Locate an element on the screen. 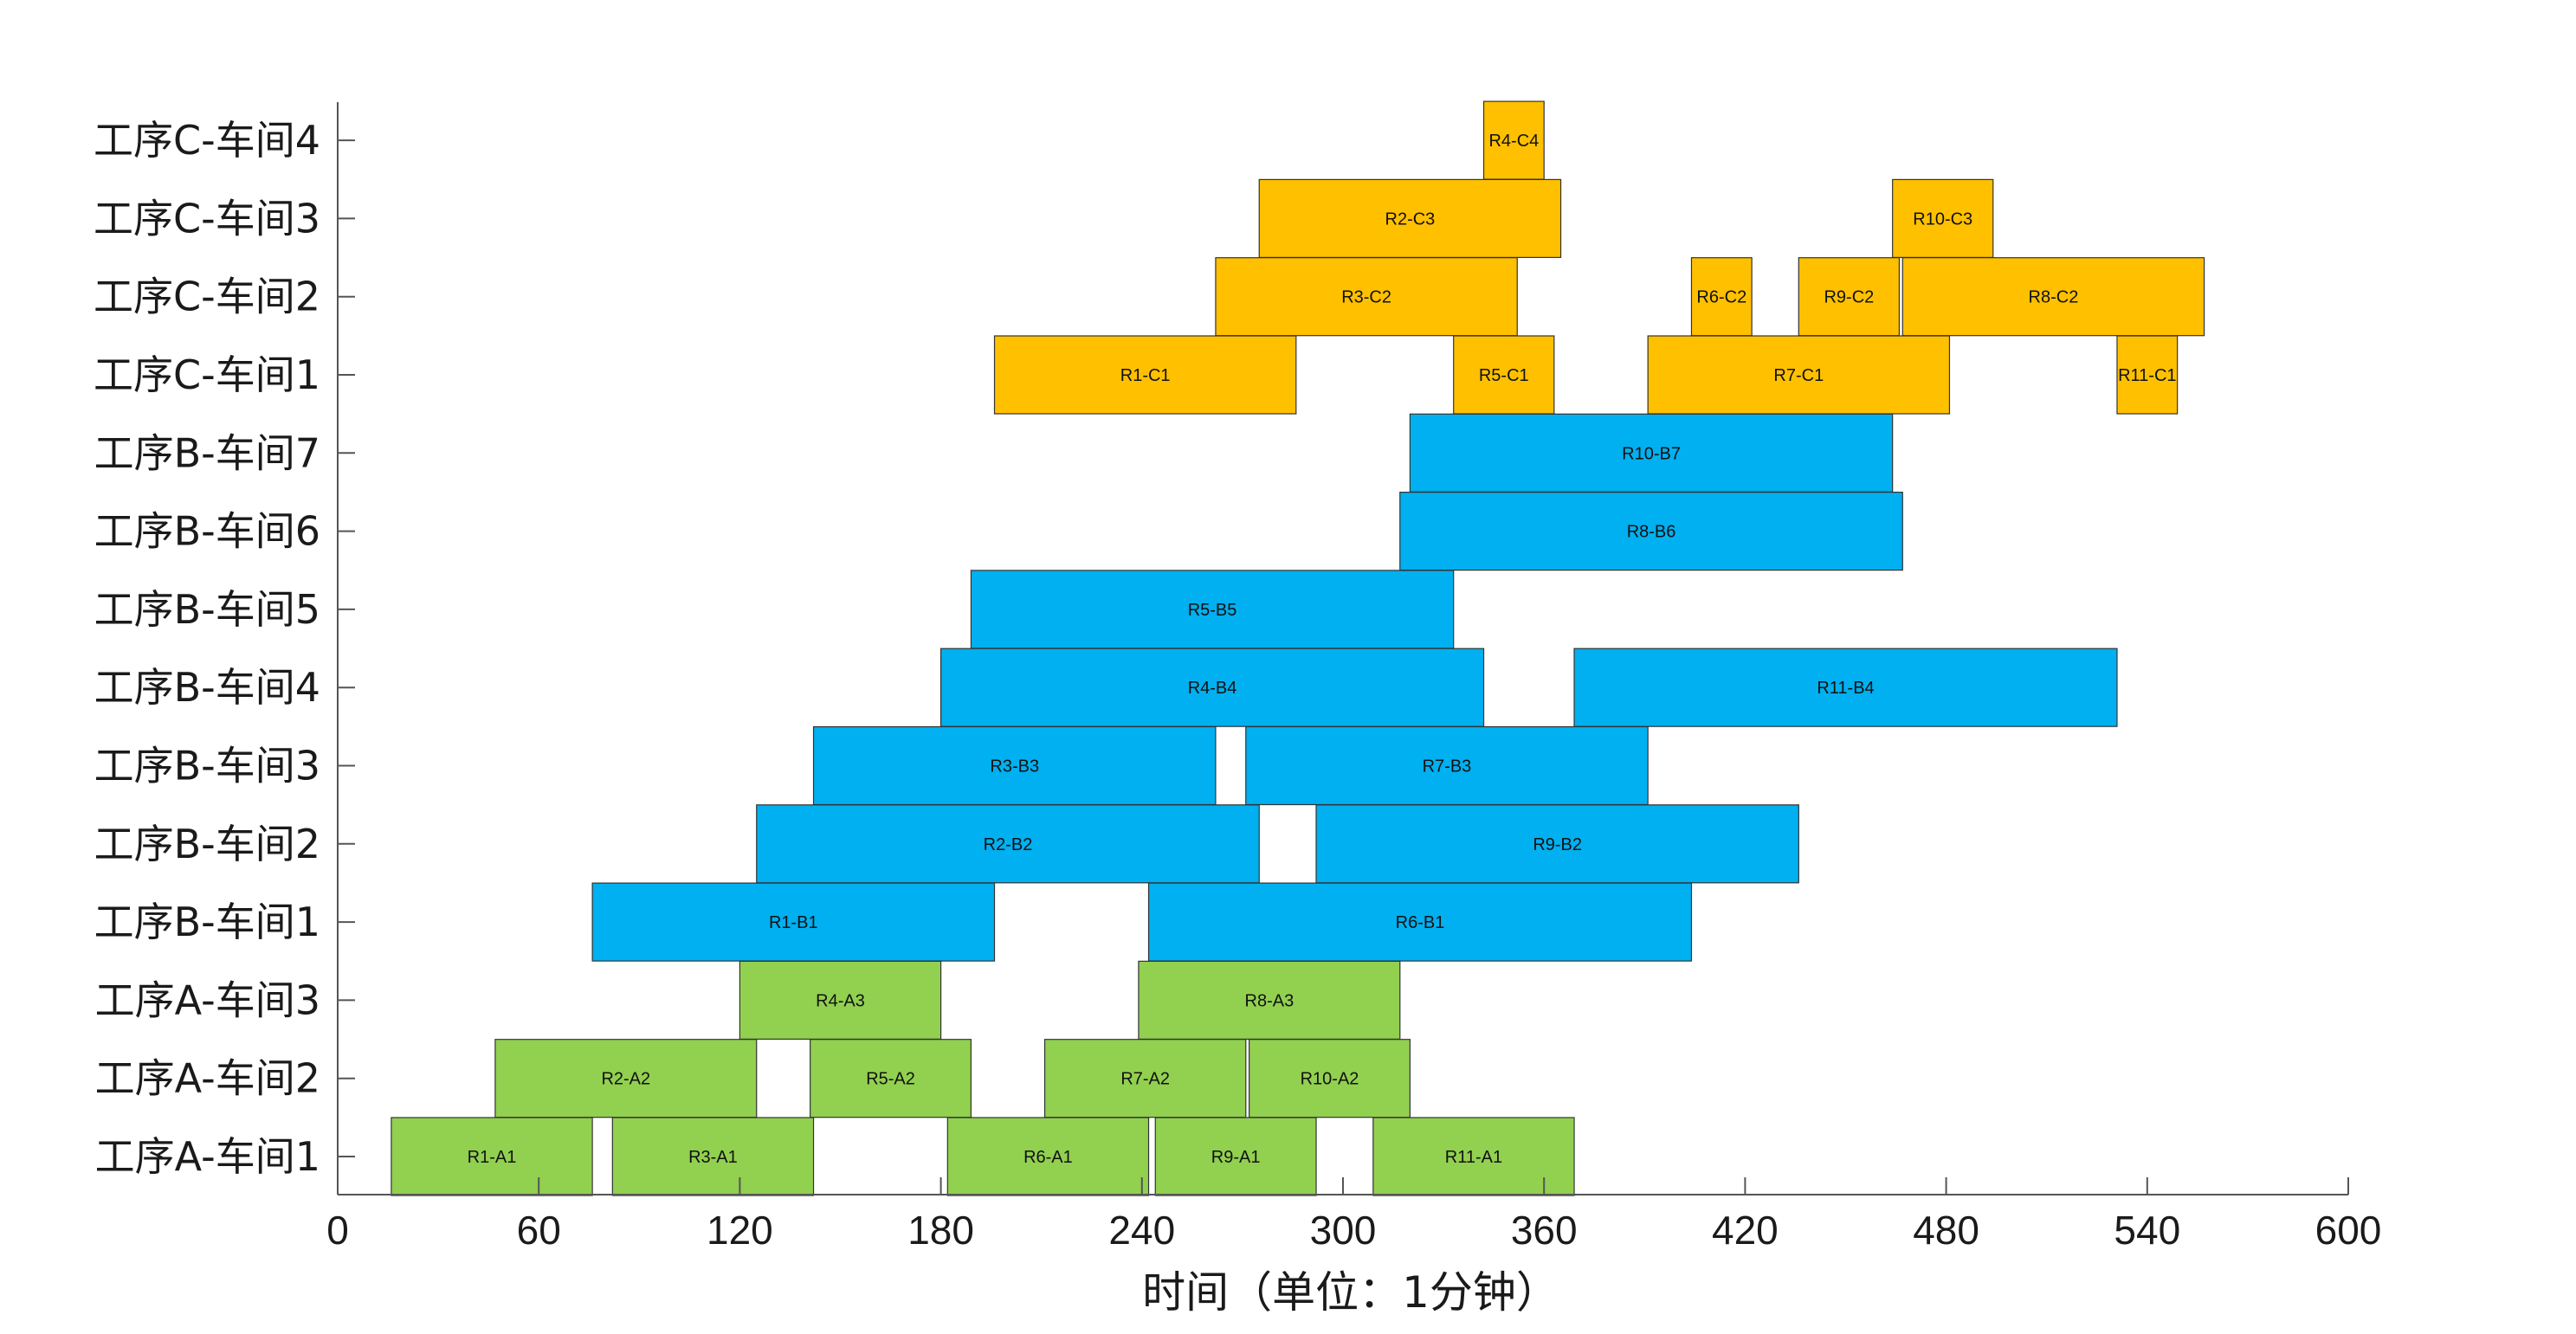  task-label-r8-b6: R8-B6 is located at coordinates (1651, 532).